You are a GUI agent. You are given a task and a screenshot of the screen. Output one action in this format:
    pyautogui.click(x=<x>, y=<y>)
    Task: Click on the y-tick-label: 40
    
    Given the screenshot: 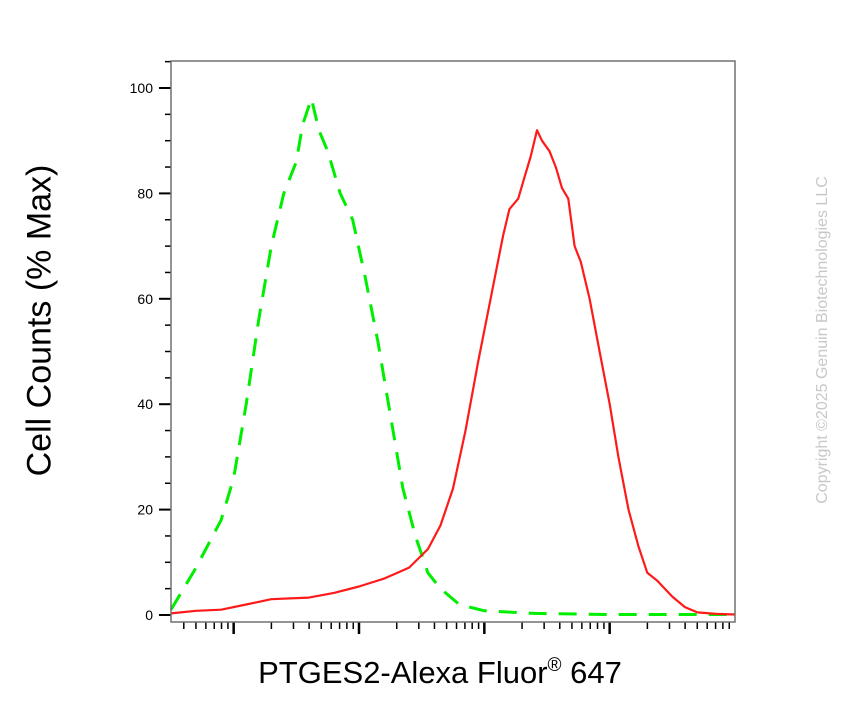 What is the action you would take?
    pyautogui.click(x=145, y=404)
    